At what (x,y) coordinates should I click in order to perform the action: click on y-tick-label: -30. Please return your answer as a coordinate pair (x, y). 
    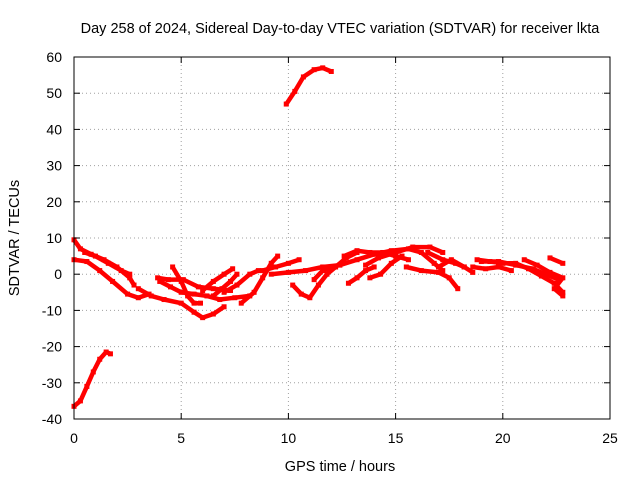
    Looking at the image, I should click on (52, 383).